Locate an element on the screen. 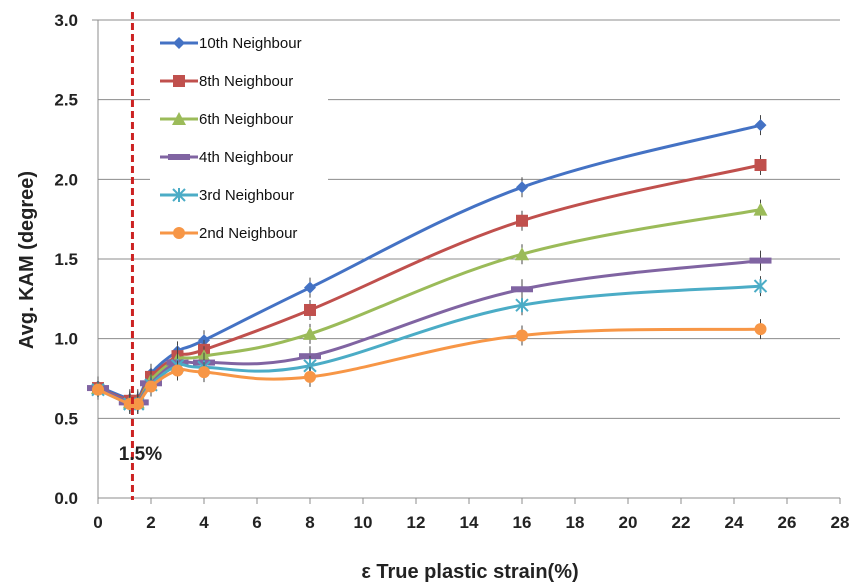 This screenshot has width=858, height=588. legend-label: 10th Neighbour is located at coordinates (250, 43).